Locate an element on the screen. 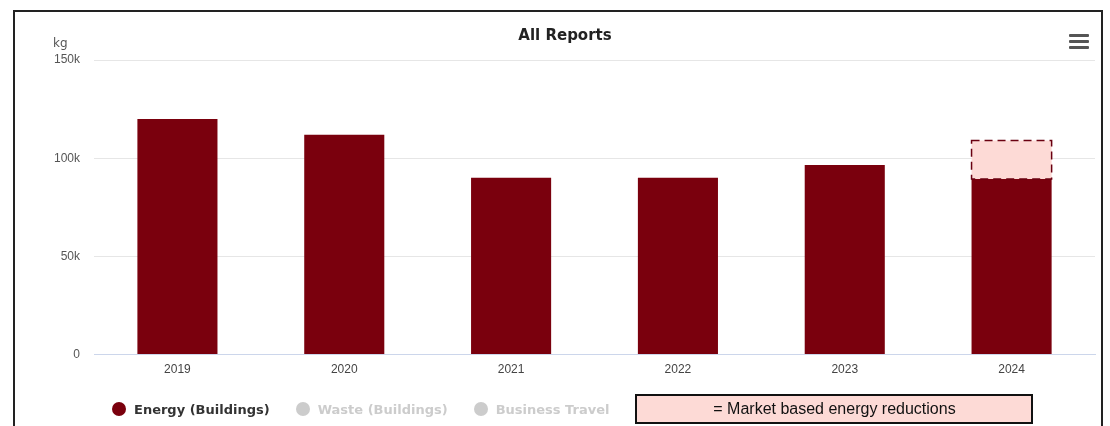 This screenshot has height=426, width=1110. x-tick-label: 2024 is located at coordinates (1012, 369).